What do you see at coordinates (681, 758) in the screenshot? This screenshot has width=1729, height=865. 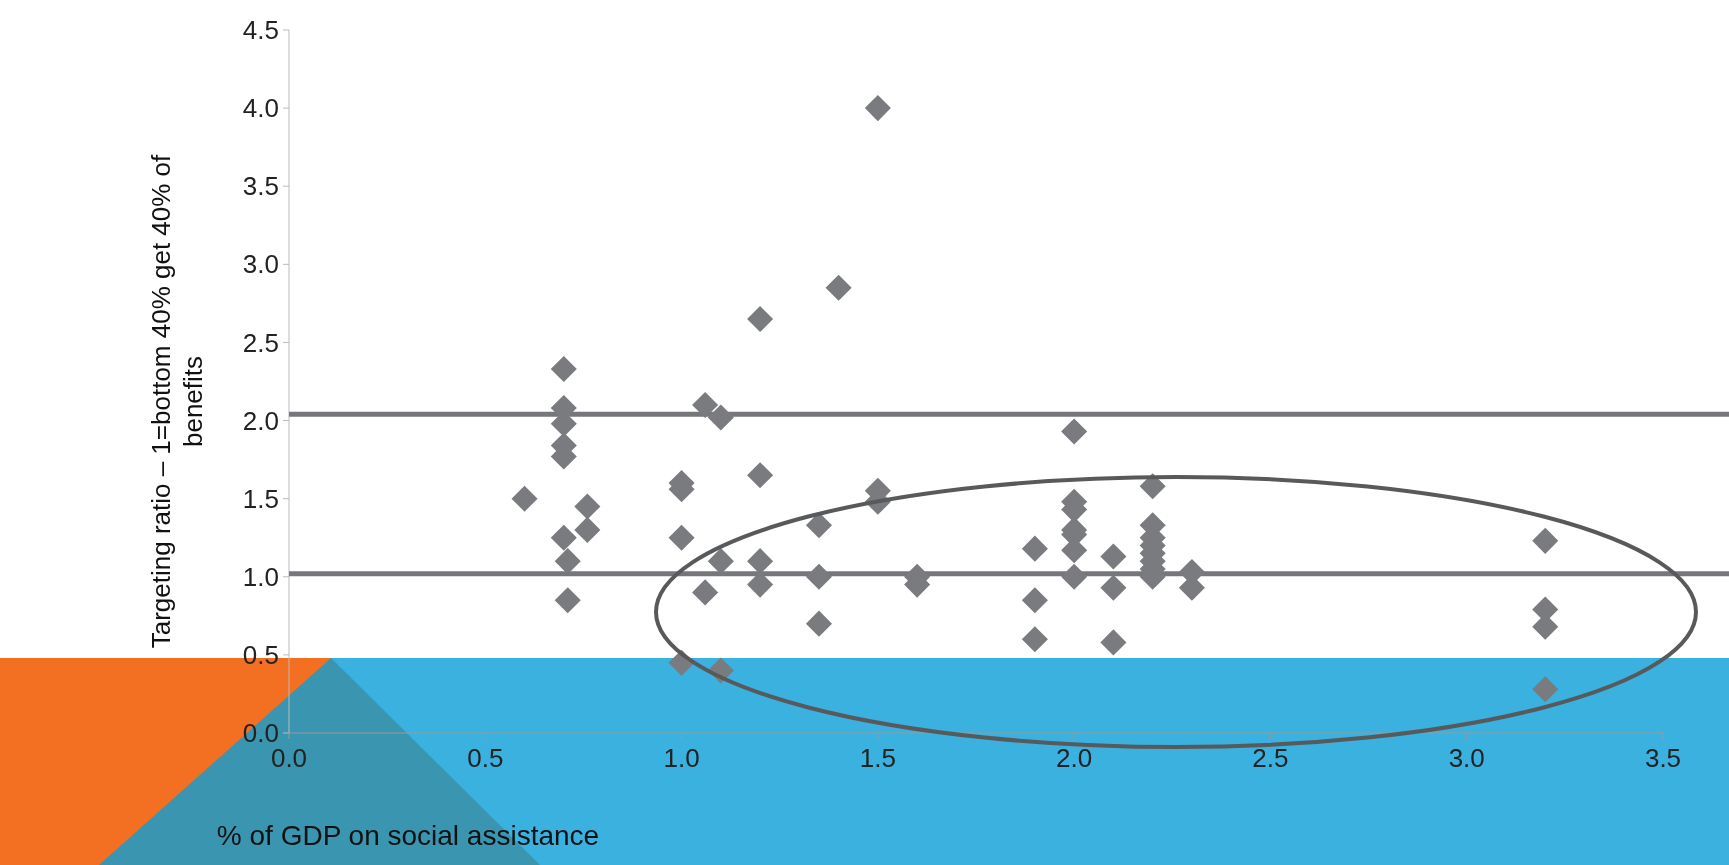 I see `x-tick-label: 1.0` at bounding box center [681, 758].